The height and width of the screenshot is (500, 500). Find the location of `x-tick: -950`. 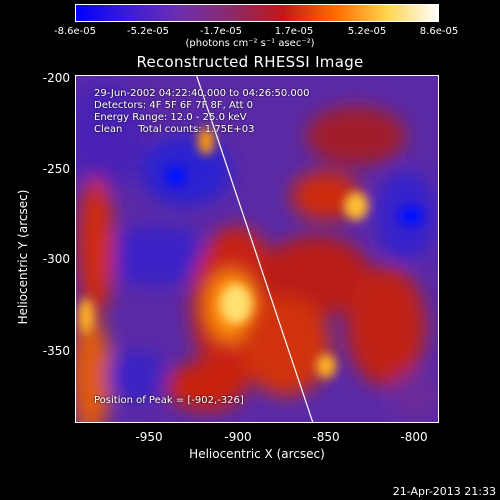

x-tick: -950 is located at coordinates (149, 437).